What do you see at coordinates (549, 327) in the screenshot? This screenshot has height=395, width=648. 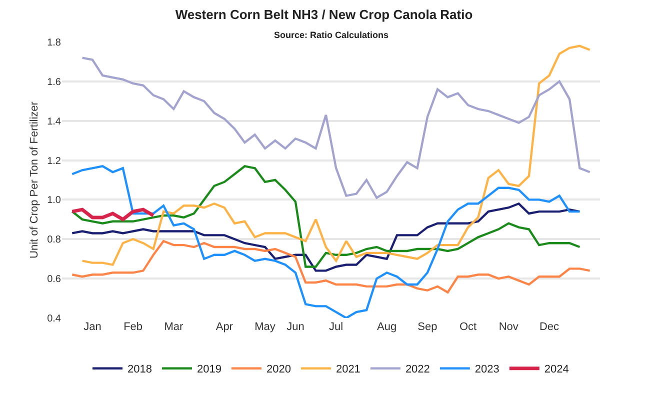 I see `x-tick-label: Dec` at bounding box center [549, 327].